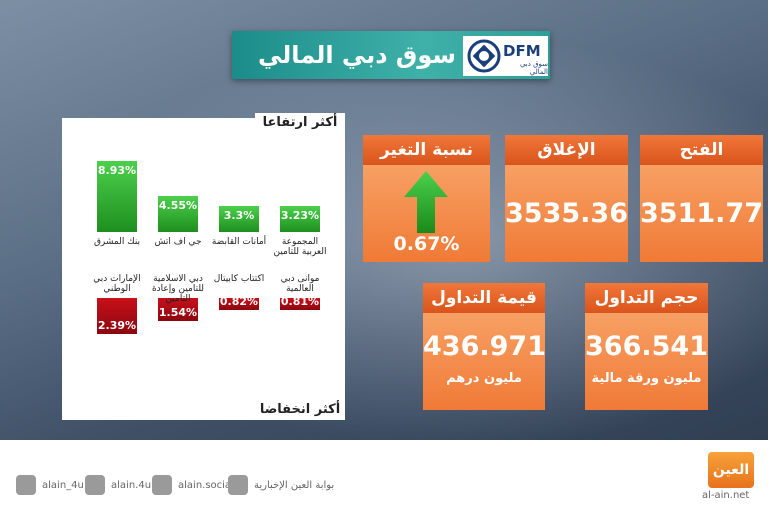 This screenshot has width=768, height=510. I want to click on card-label: الإغلاق, so click(566, 150).